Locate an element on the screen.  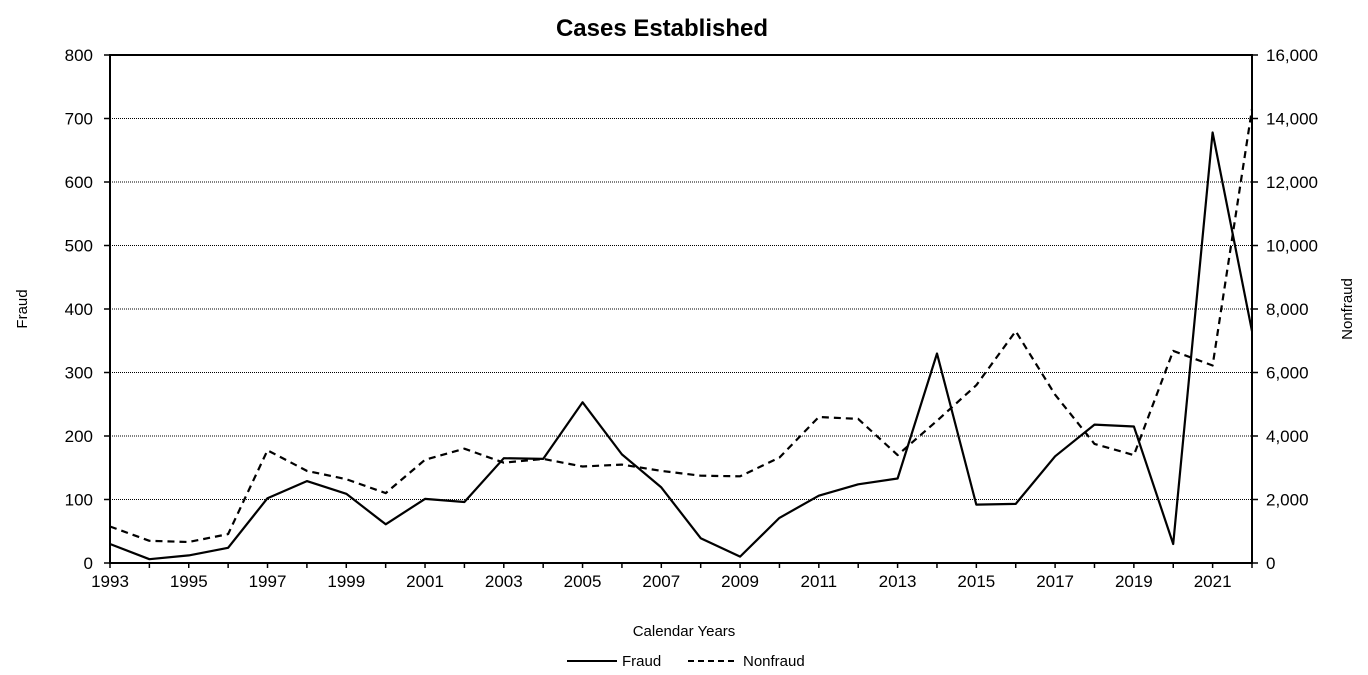
x-axis-title: Calendar Years is located at coordinates (684, 631).